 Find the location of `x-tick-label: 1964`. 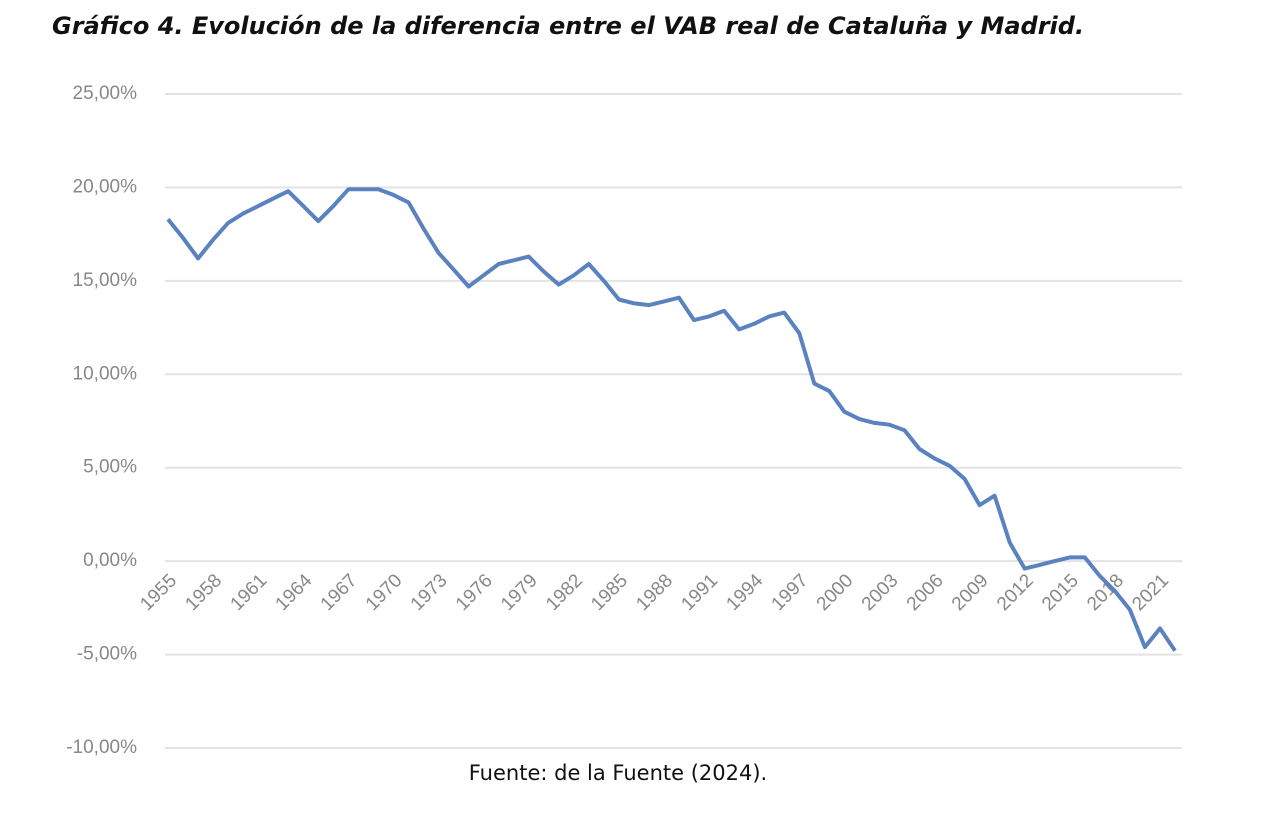

x-tick-label: 1964 is located at coordinates (294, 592).